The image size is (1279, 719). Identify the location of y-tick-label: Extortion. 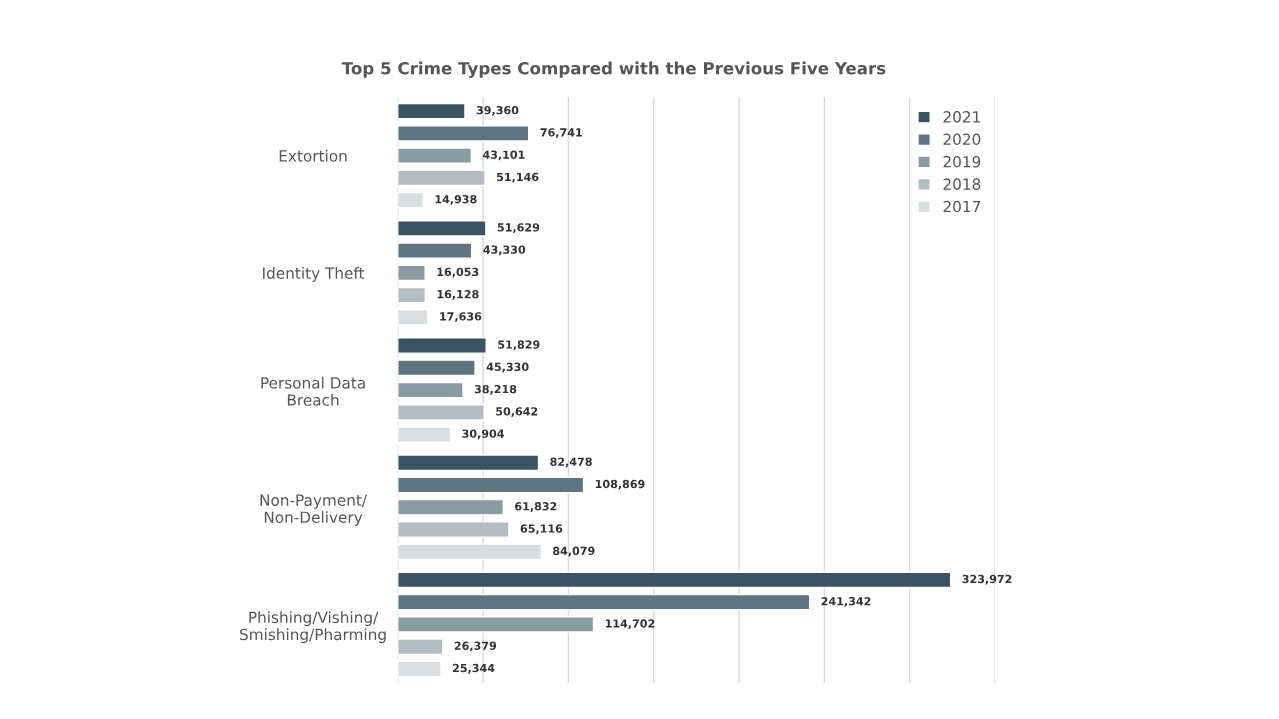
(313, 155).